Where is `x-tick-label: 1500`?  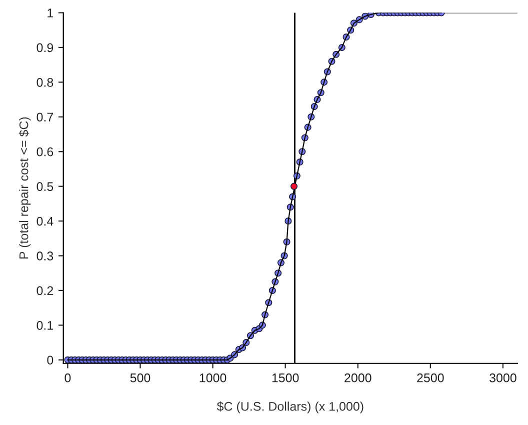
x-tick-label: 1500 is located at coordinates (285, 377).